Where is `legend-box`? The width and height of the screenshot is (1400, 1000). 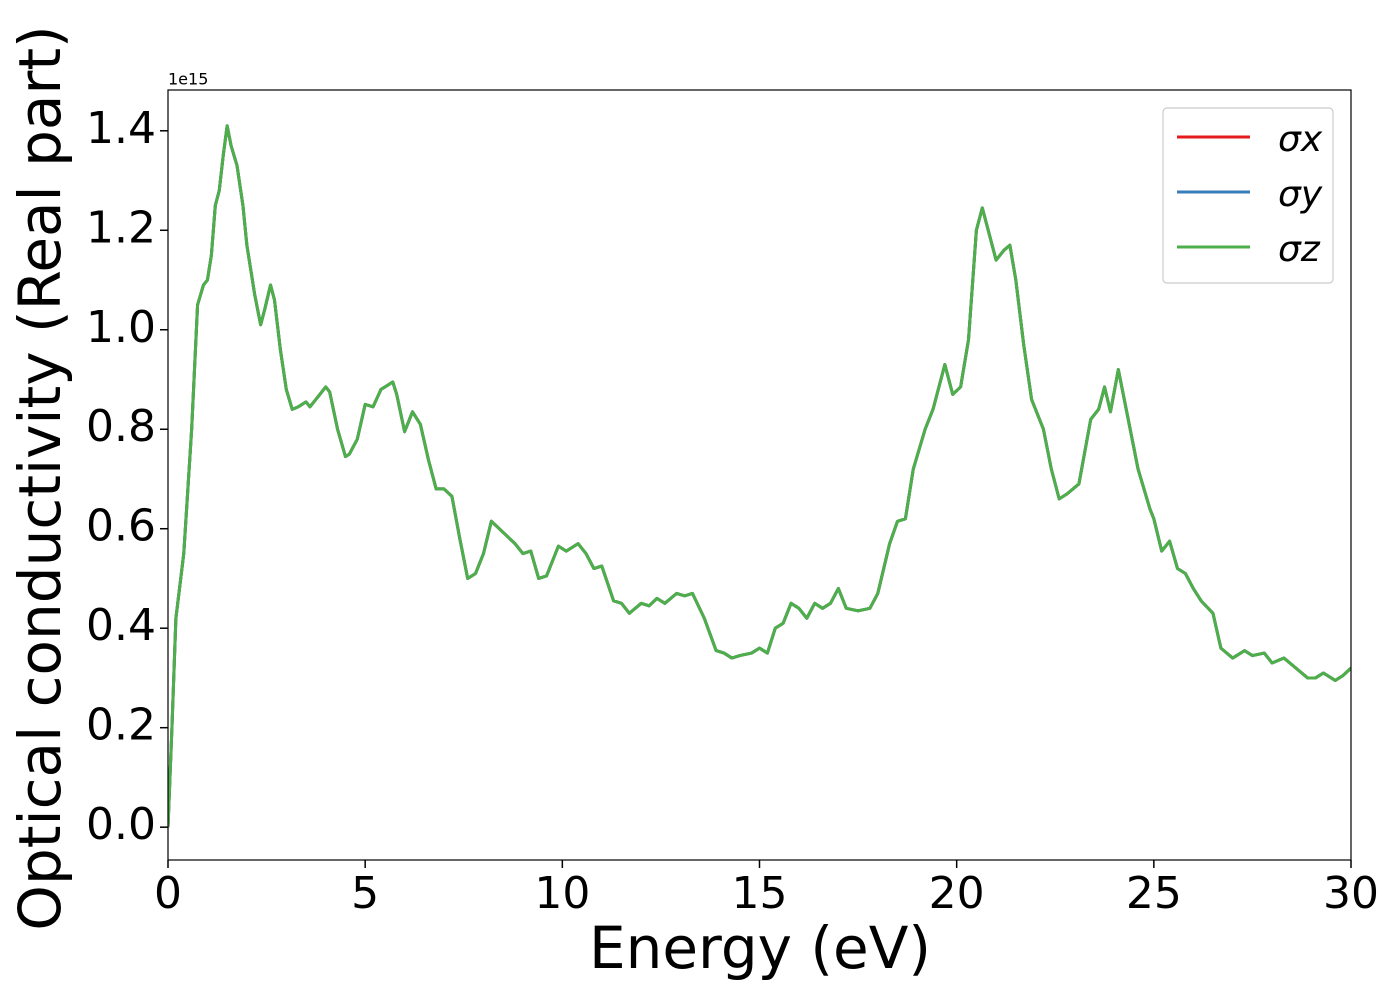 legend-box is located at coordinates (1248, 195).